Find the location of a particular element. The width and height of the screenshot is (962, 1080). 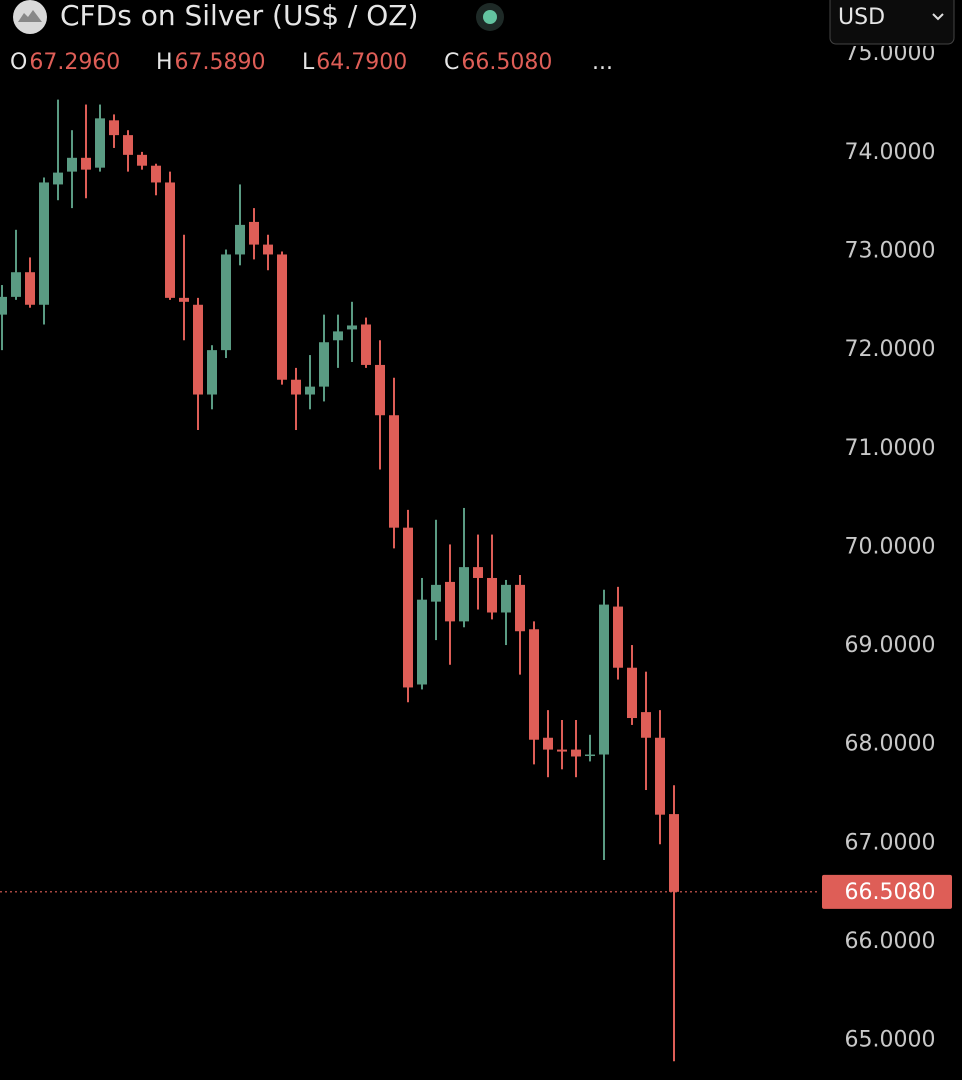

legend-key: O is located at coordinates (18, 62).